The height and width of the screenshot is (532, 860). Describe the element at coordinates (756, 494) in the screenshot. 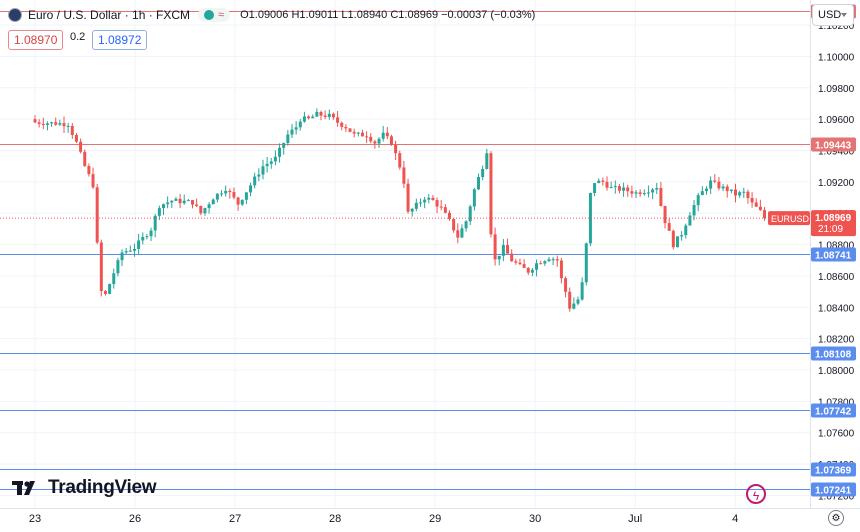

I see `lightning-icon: ϟ` at that location.